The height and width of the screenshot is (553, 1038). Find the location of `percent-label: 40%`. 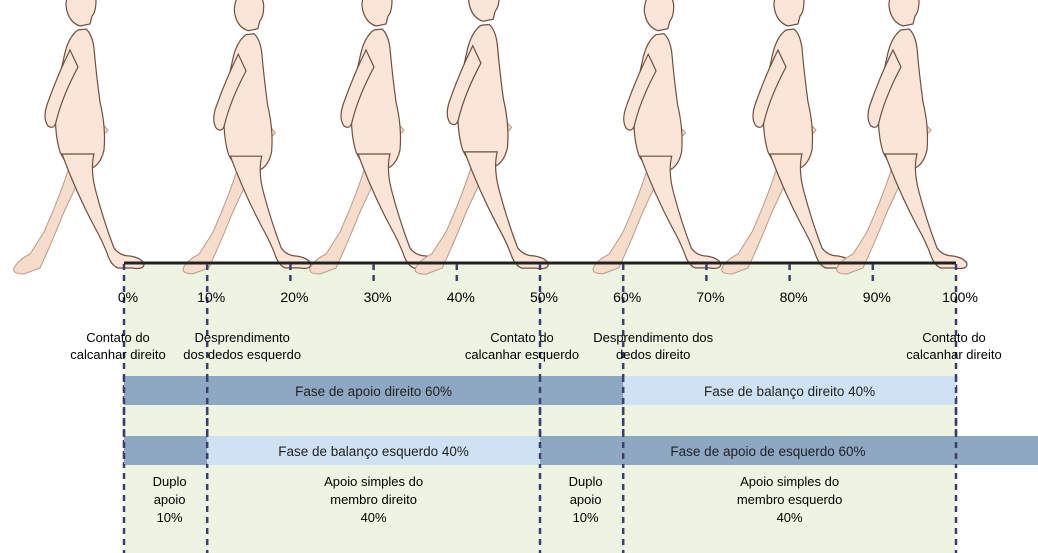

percent-label: 40% is located at coordinates (461, 297).